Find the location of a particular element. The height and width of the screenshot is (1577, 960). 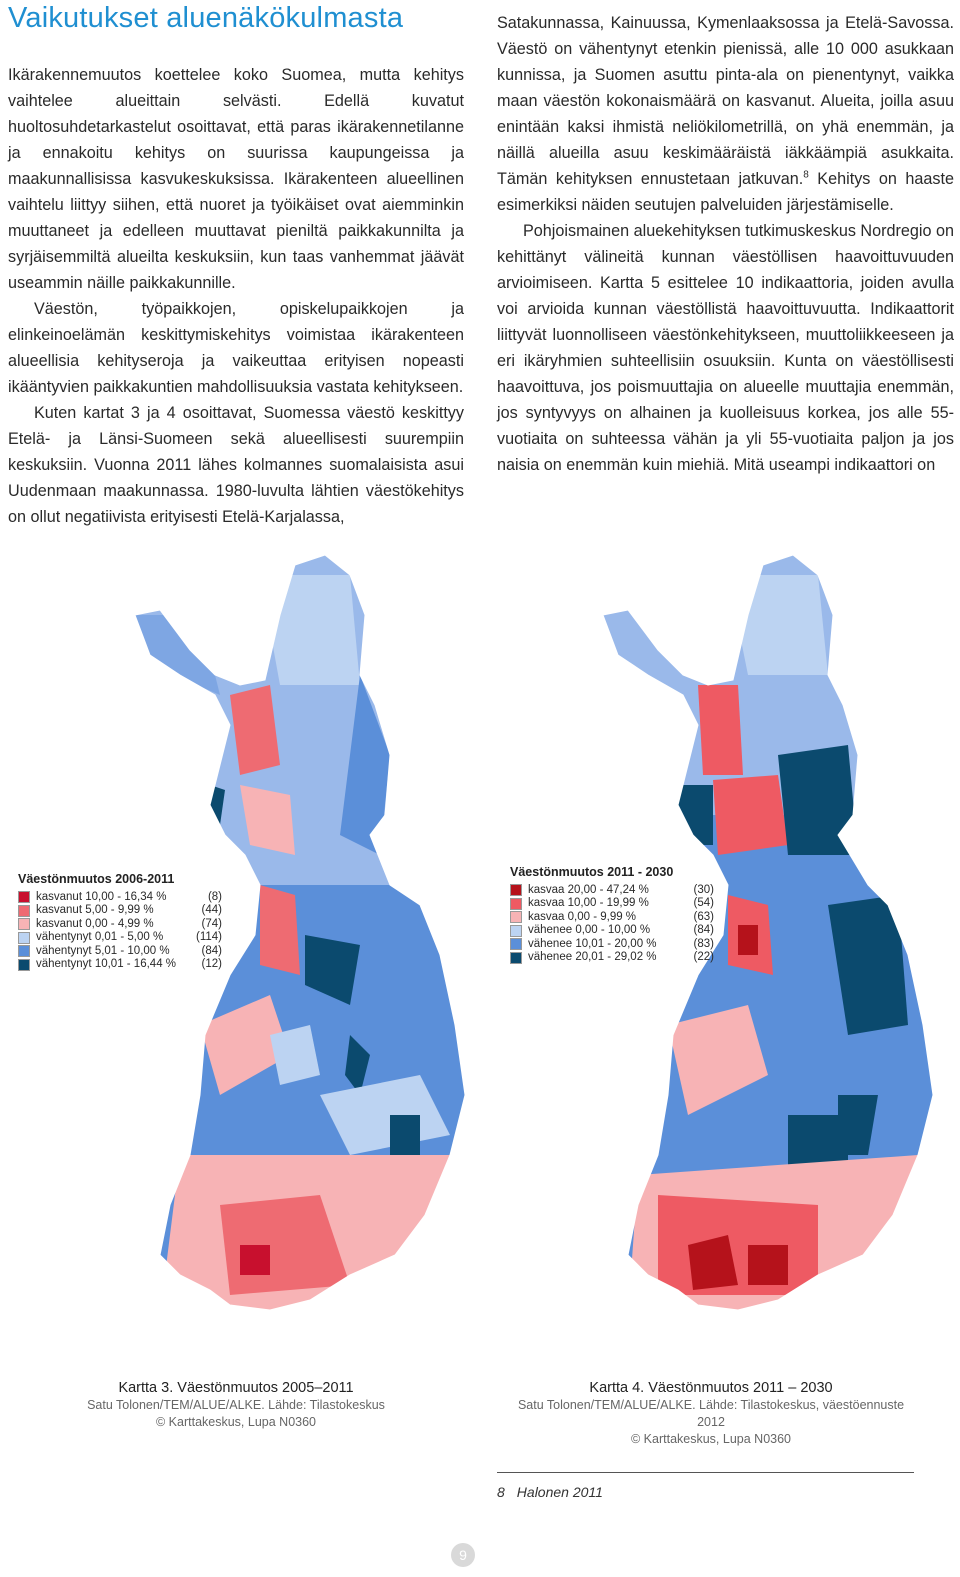

legend-label: vähenee 20,01 - 29,02 % is located at coordinates (592, 957).